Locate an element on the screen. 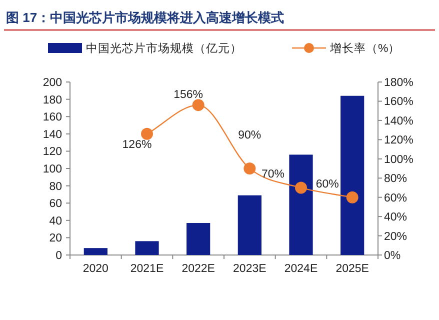 The height and width of the screenshot is (320, 439). x-tick-label: 2023E is located at coordinates (250, 269).